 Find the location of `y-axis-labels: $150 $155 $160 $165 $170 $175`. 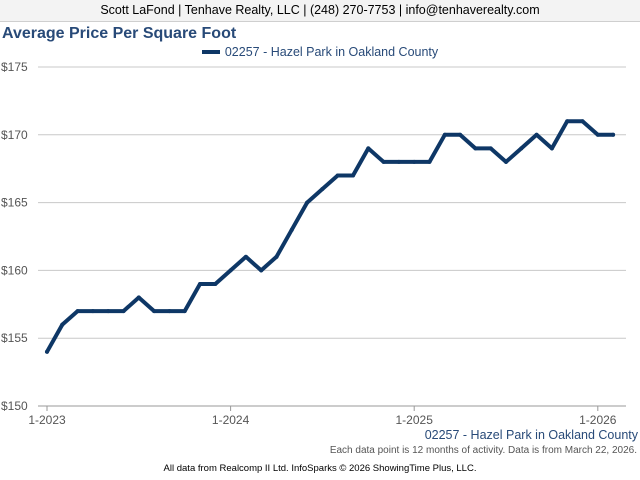

y-axis-labels: $150 $155 $160 $165 $170 $175 is located at coordinates (14, 236).